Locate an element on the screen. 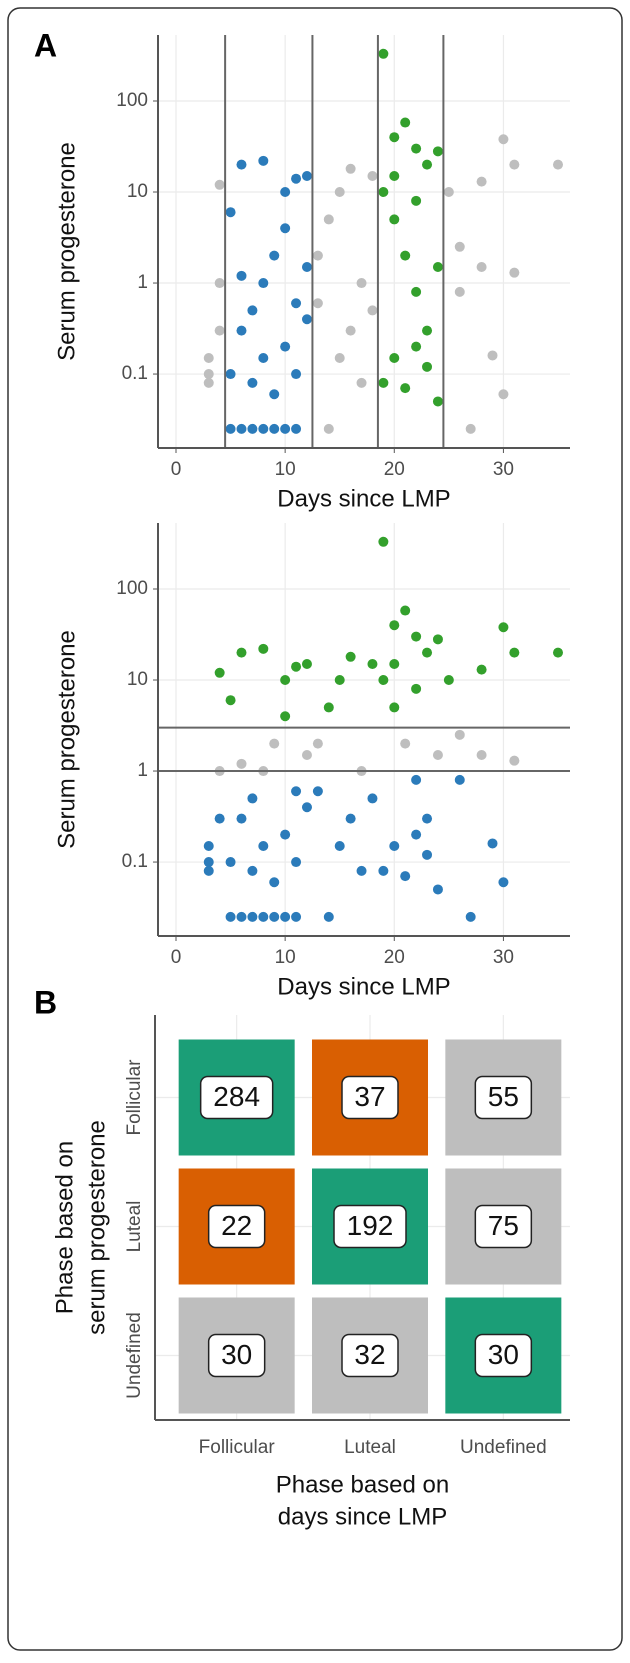 Image resolution: width=630 pixels, height=1663 pixels. value-label: 22 is located at coordinates (236, 1225).